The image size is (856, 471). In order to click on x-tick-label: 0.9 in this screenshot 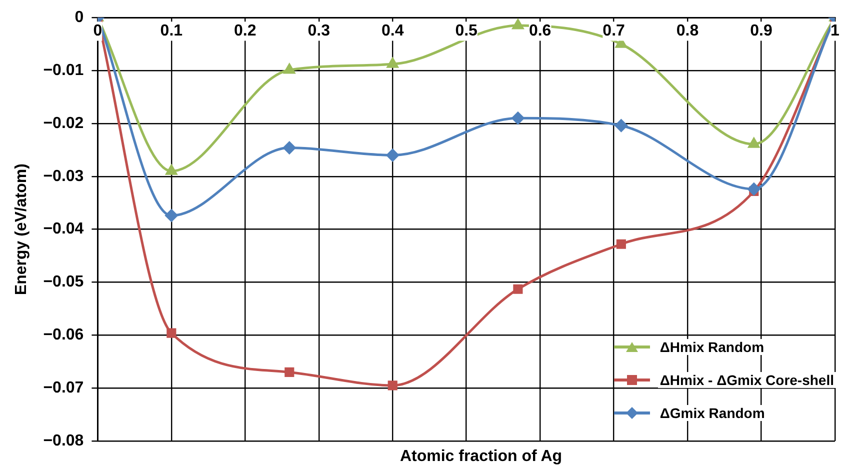, I will do `click(761, 31)`.